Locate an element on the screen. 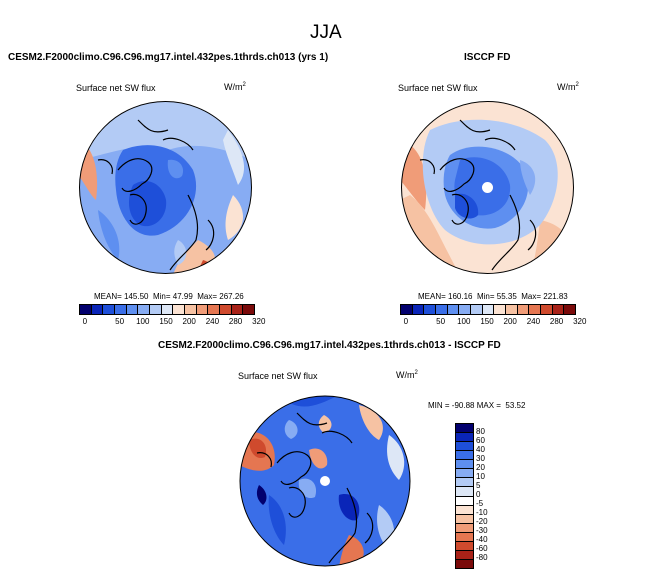  colorbar-tick-label: 10 is located at coordinates (480, 476).